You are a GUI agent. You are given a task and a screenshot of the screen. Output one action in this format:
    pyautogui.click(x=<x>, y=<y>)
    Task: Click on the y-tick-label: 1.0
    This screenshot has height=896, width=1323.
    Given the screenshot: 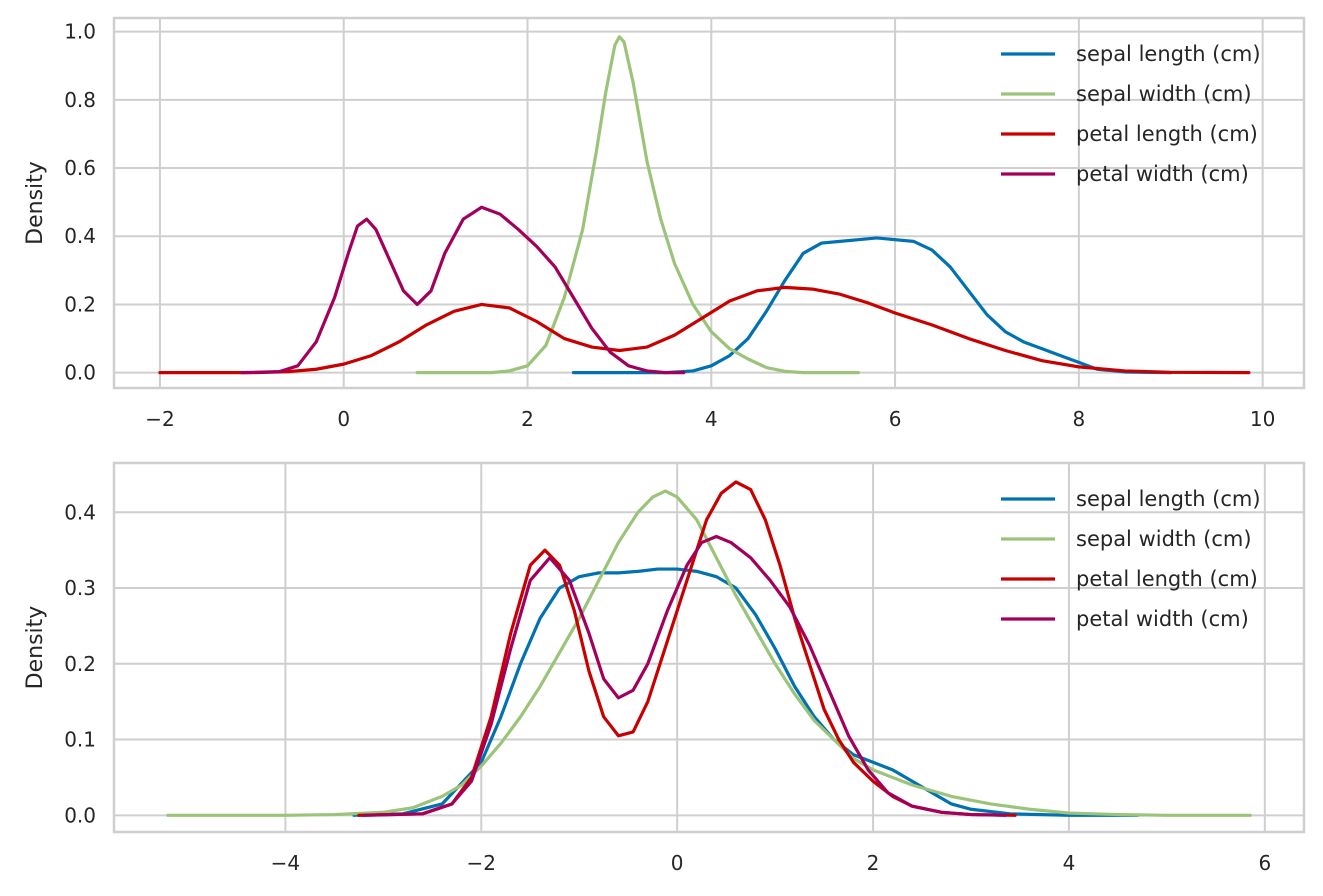 What is the action you would take?
    pyautogui.click(x=80, y=32)
    